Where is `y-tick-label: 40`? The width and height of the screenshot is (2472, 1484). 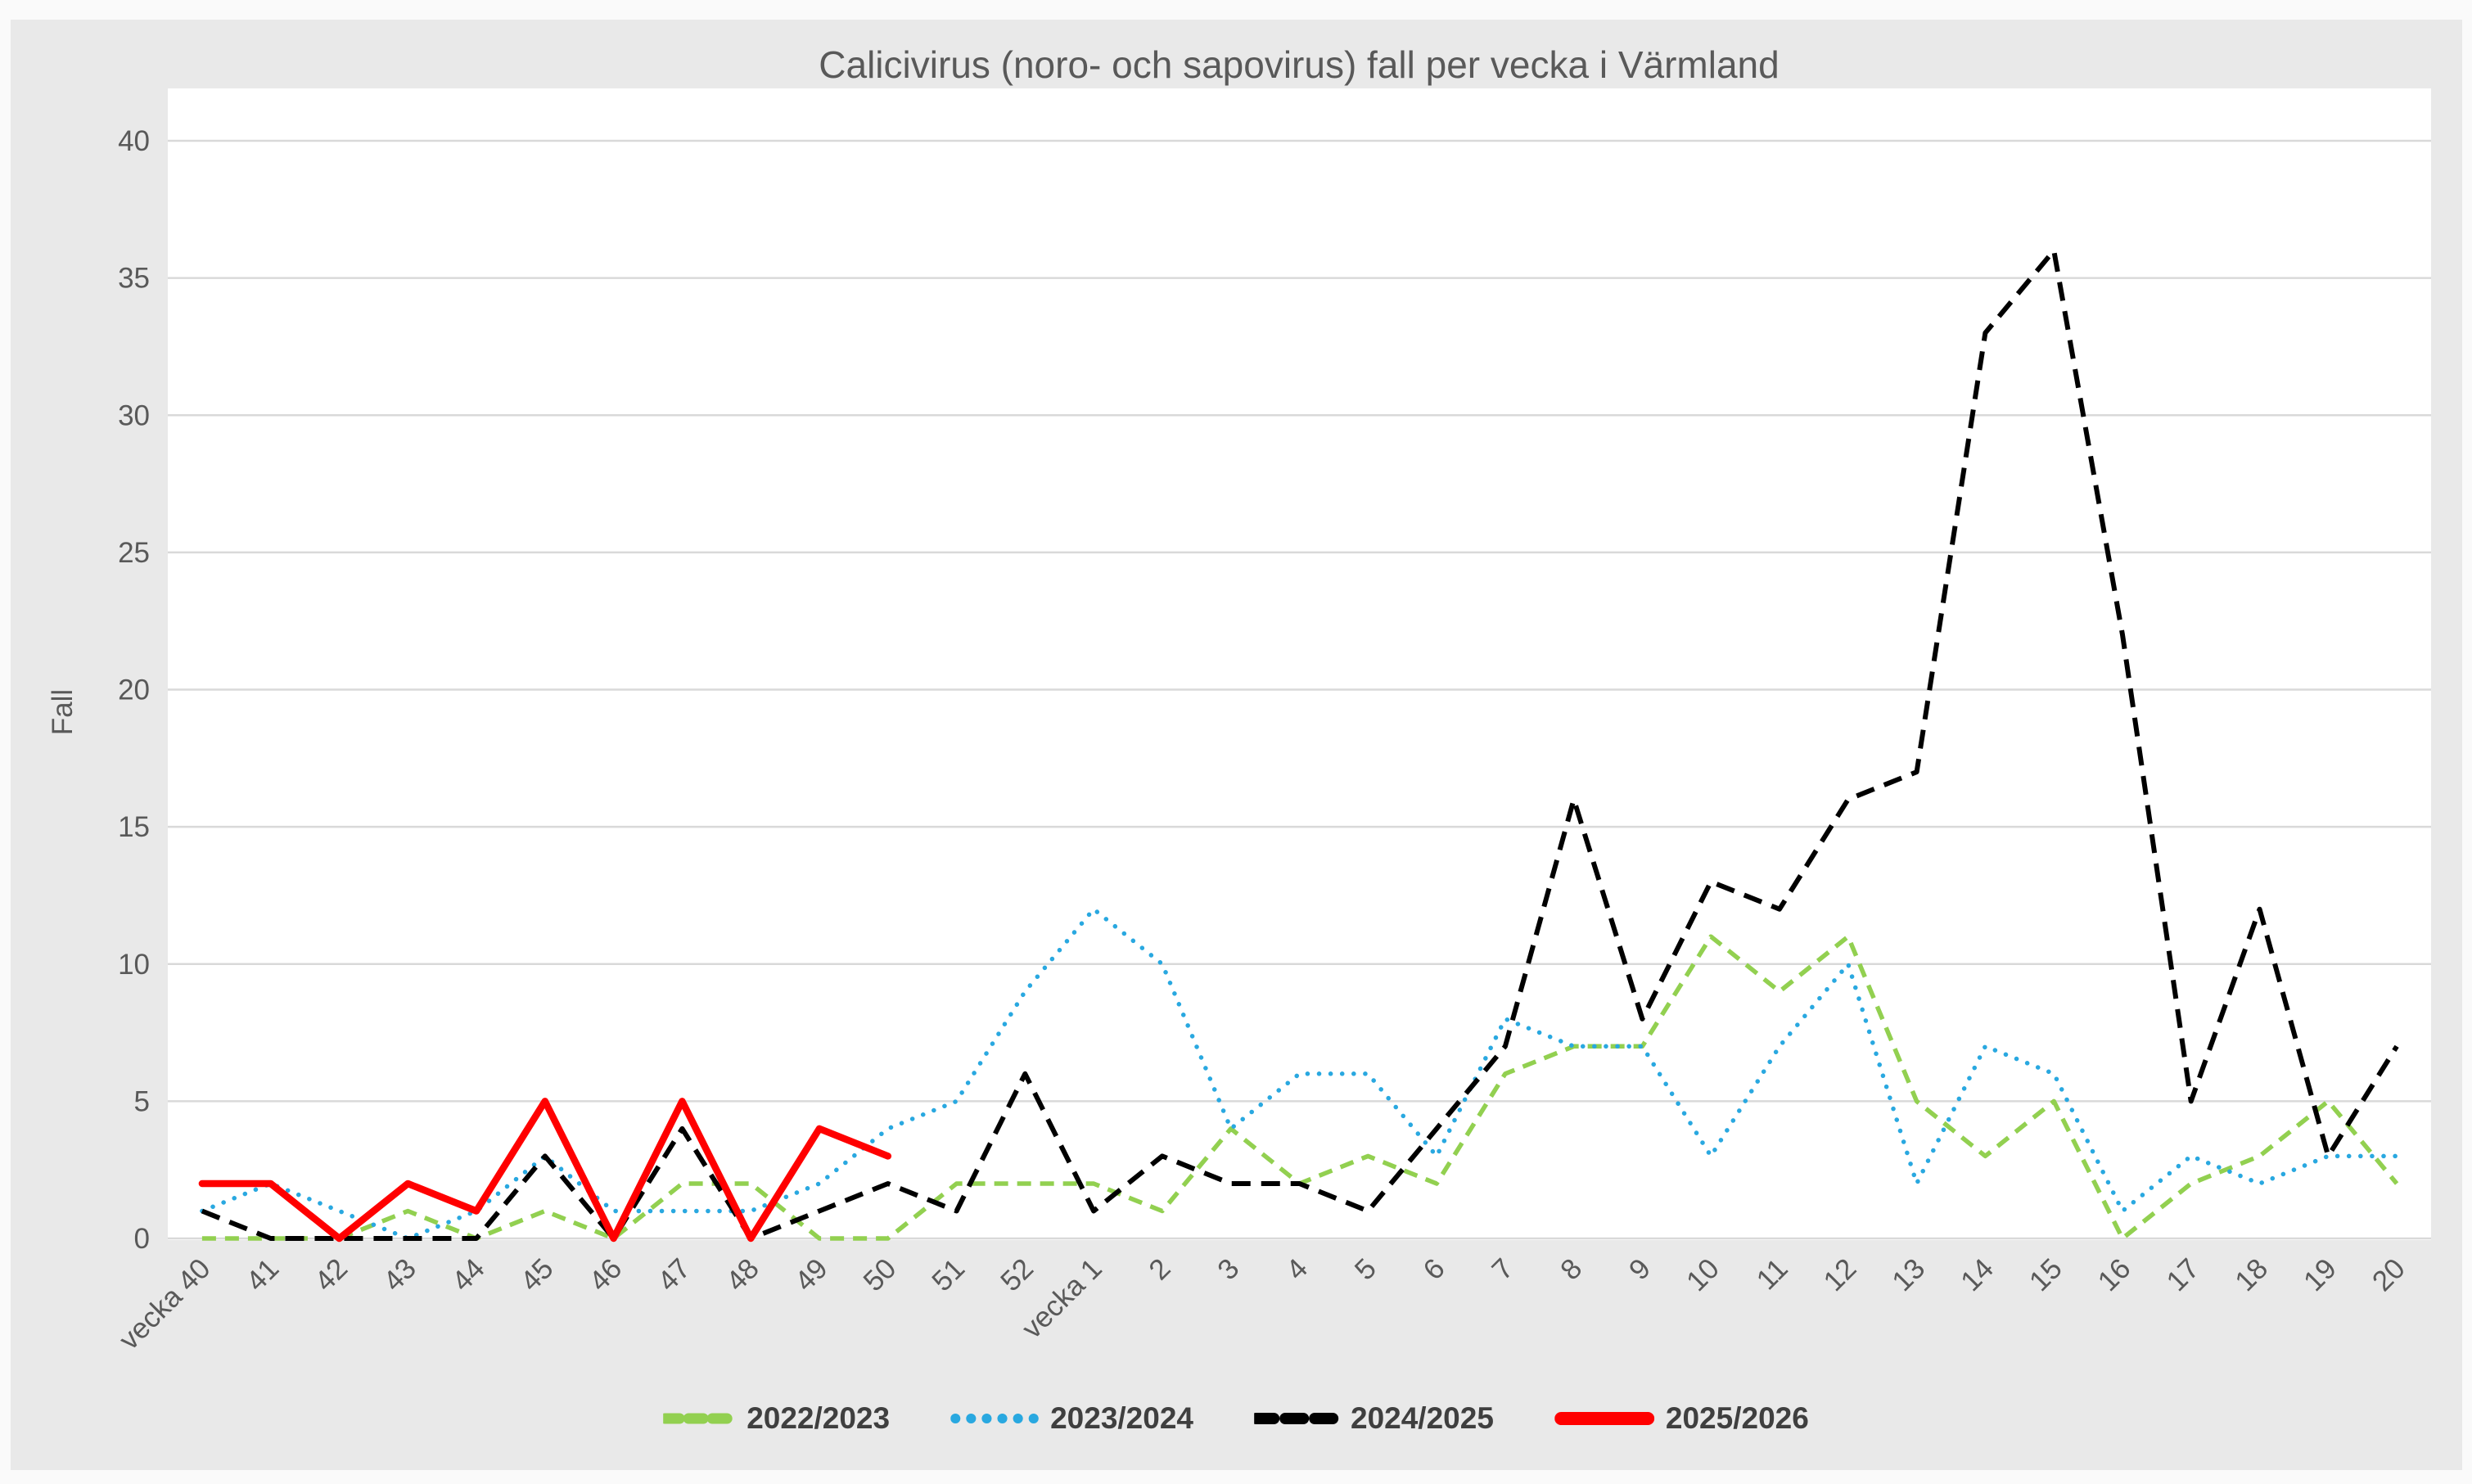
y-tick-label: 40 is located at coordinates (134, 141).